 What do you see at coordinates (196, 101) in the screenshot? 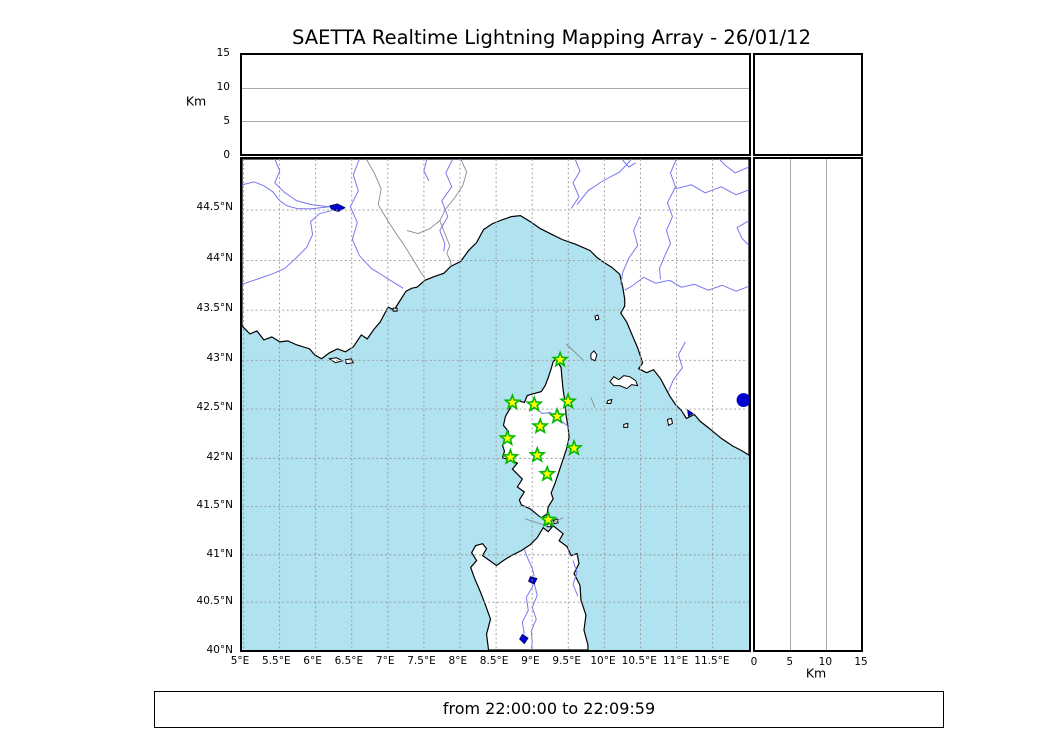
I see `altitude-axis-label-left: Km` at bounding box center [196, 101].